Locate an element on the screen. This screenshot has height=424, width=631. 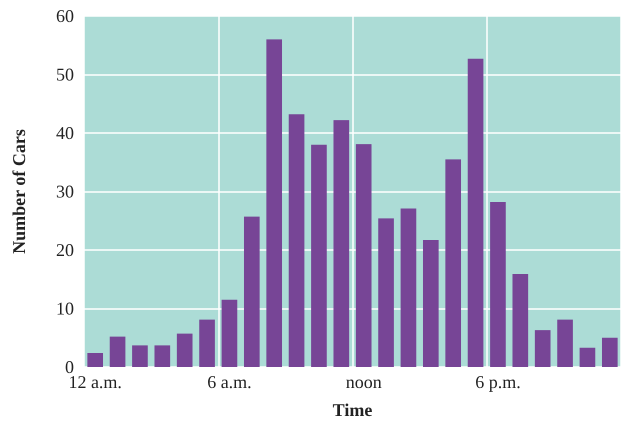
y-tick-label: 20 is located at coordinates (65, 250).